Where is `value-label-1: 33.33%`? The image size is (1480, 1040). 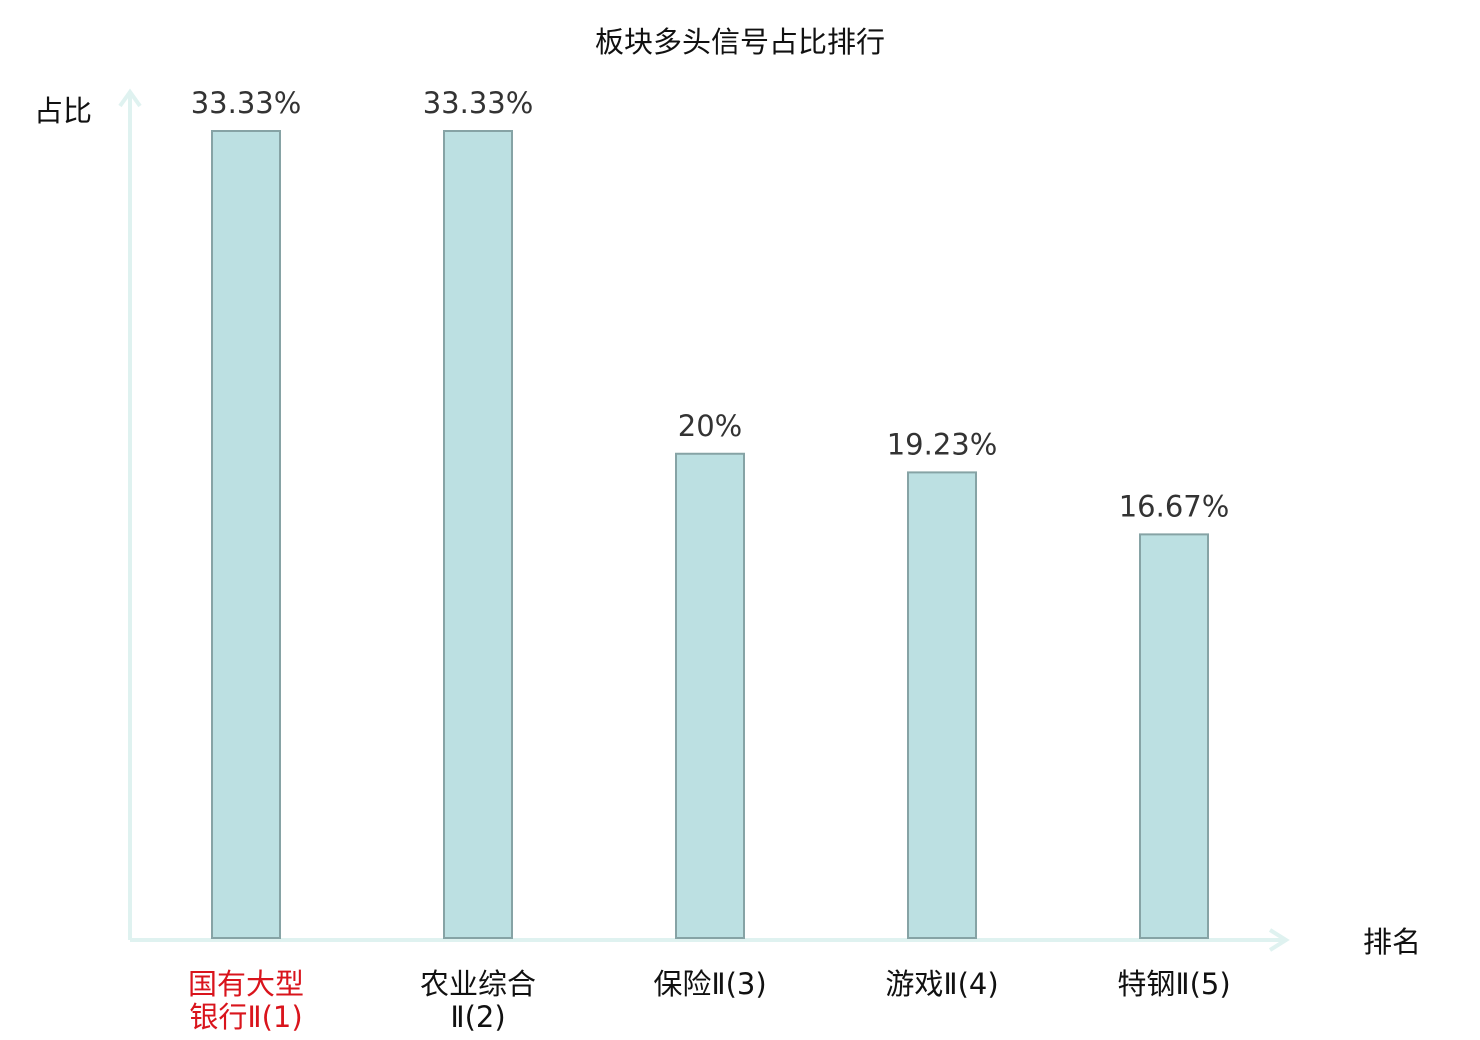 value-label-1: 33.33% is located at coordinates (246, 103).